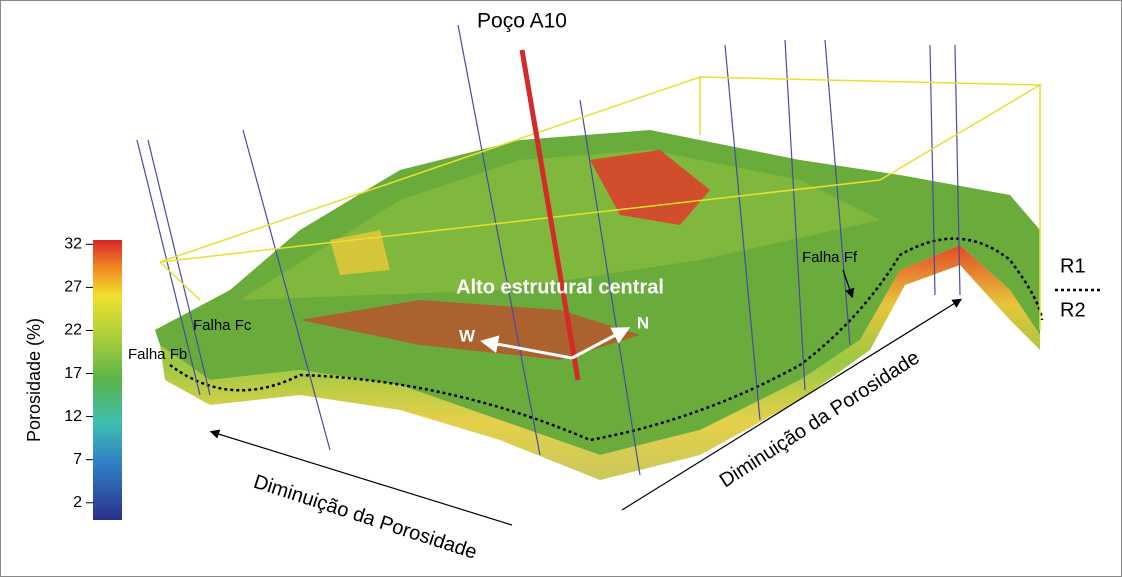 The width and height of the screenshot is (1122, 577). I want to click on annotation: Falha Ff, so click(830, 257).